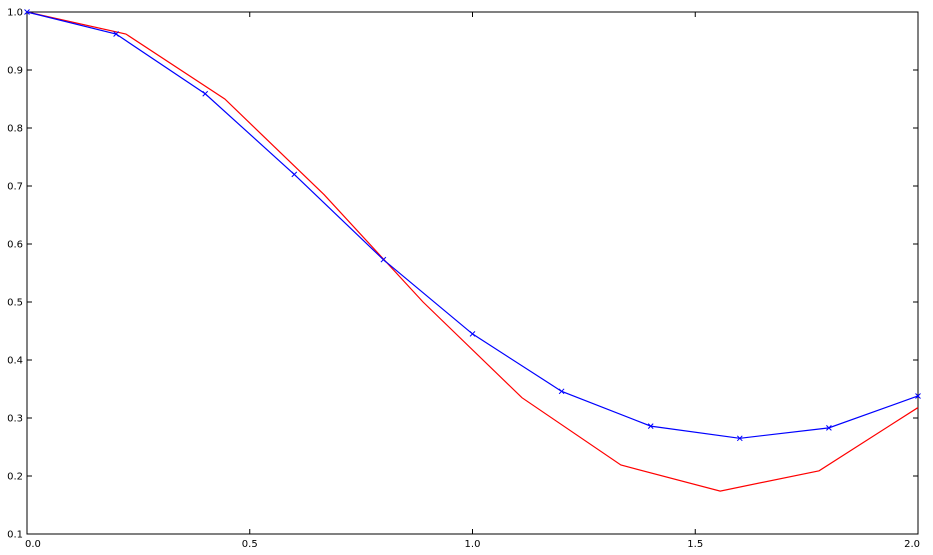  Describe the element at coordinates (695, 544) in the screenshot. I see `x-tick-label: 1.5` at that location.